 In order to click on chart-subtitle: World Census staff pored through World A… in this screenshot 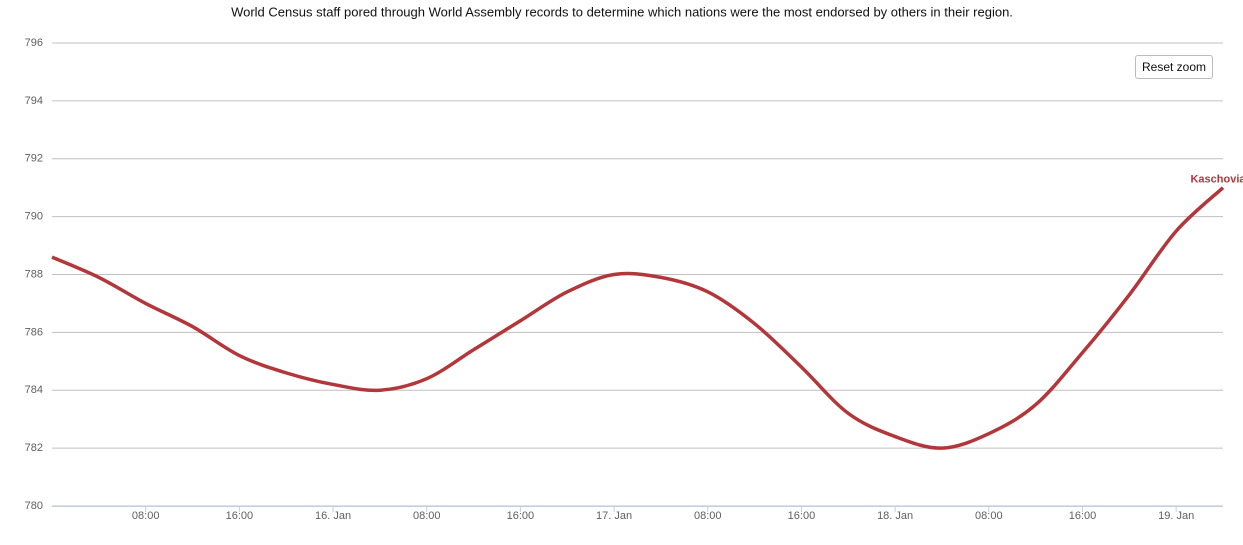, I will do `click(622, 11)`.